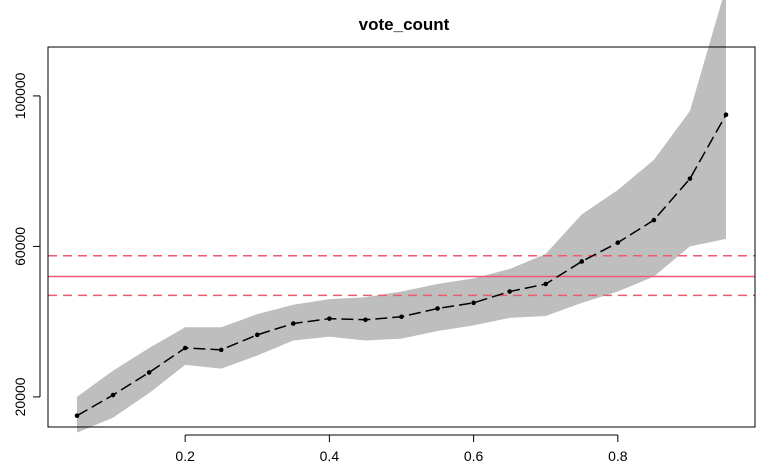 The height and width of the screenshot is (472, 760). Describe the element at coordinates (20, 396) in the screenshot. I see `y-tick-label: 20000` at that location.